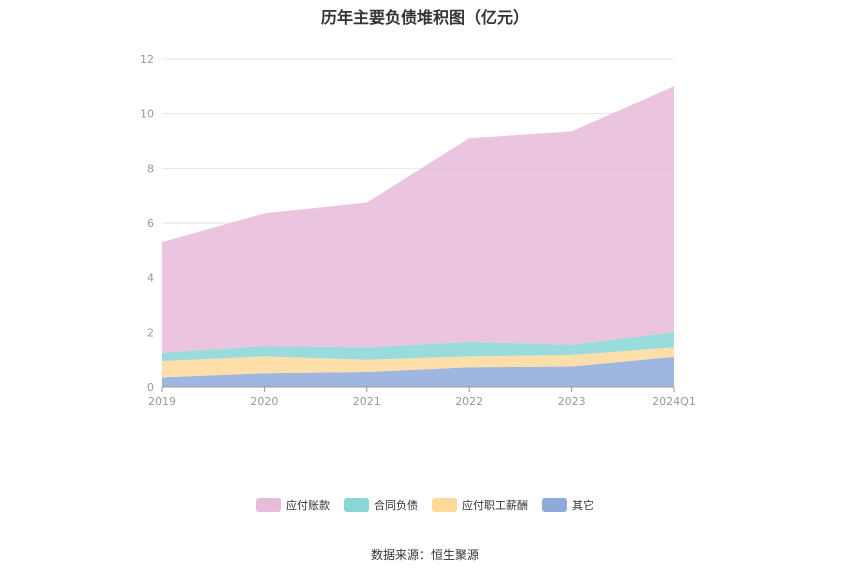 The image size is (850, 575). What do you see at coordinates (396, 505) in the screenshot?
I see `legend-label: 合同负债` at bounding box center [396, 505].